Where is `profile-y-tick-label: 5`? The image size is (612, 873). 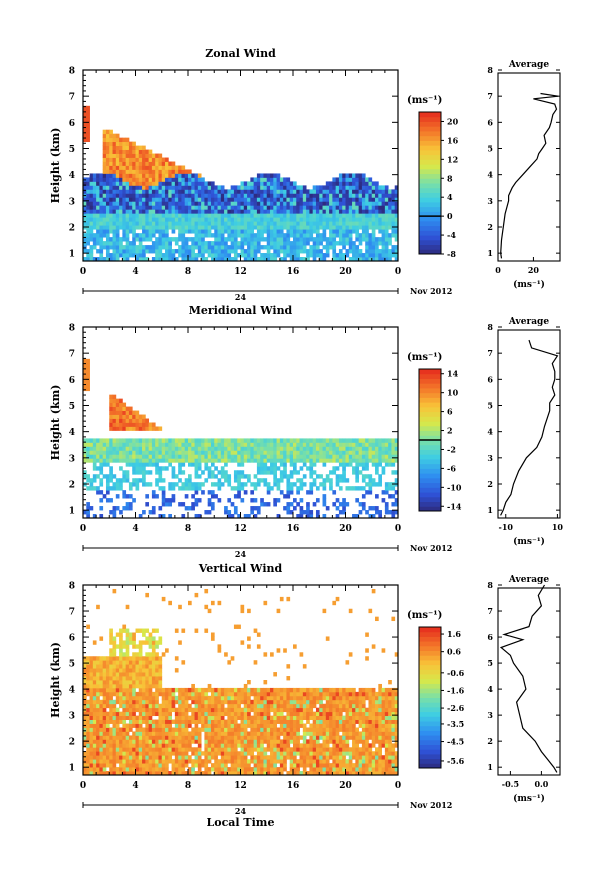 profile-y-tick-label: 5 is located at coordinates (490, 148).